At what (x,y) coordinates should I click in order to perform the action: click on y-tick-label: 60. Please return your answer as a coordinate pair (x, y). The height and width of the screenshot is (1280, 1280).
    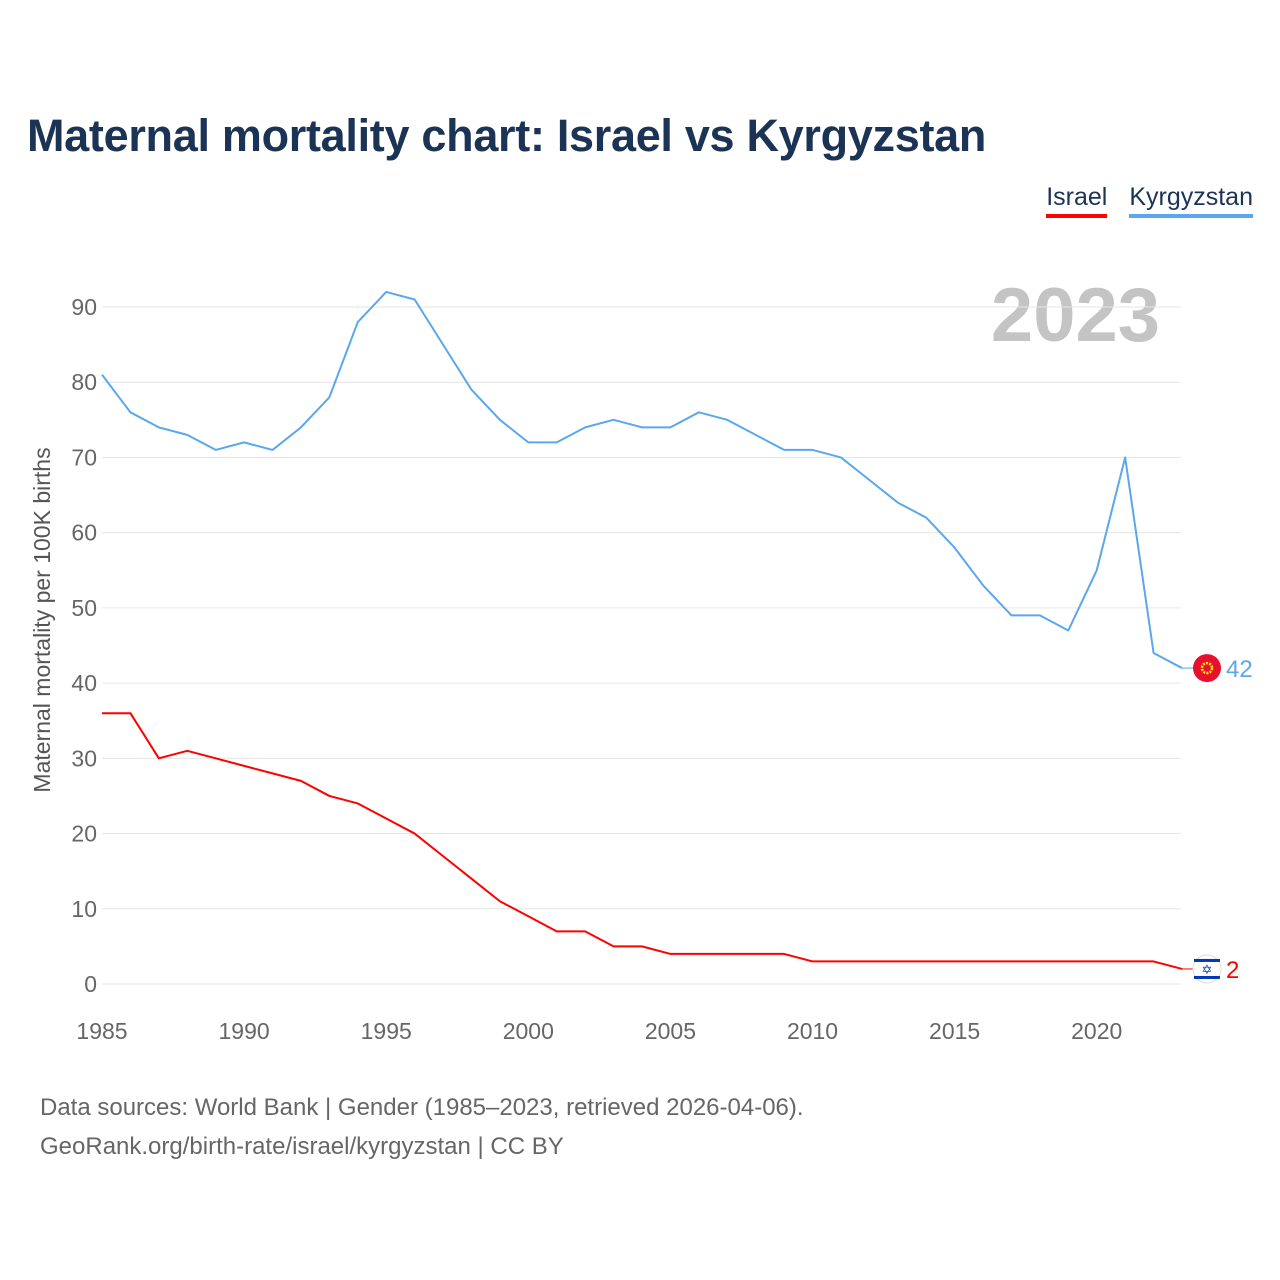
    Looking at the image, I should click on (84, 533).